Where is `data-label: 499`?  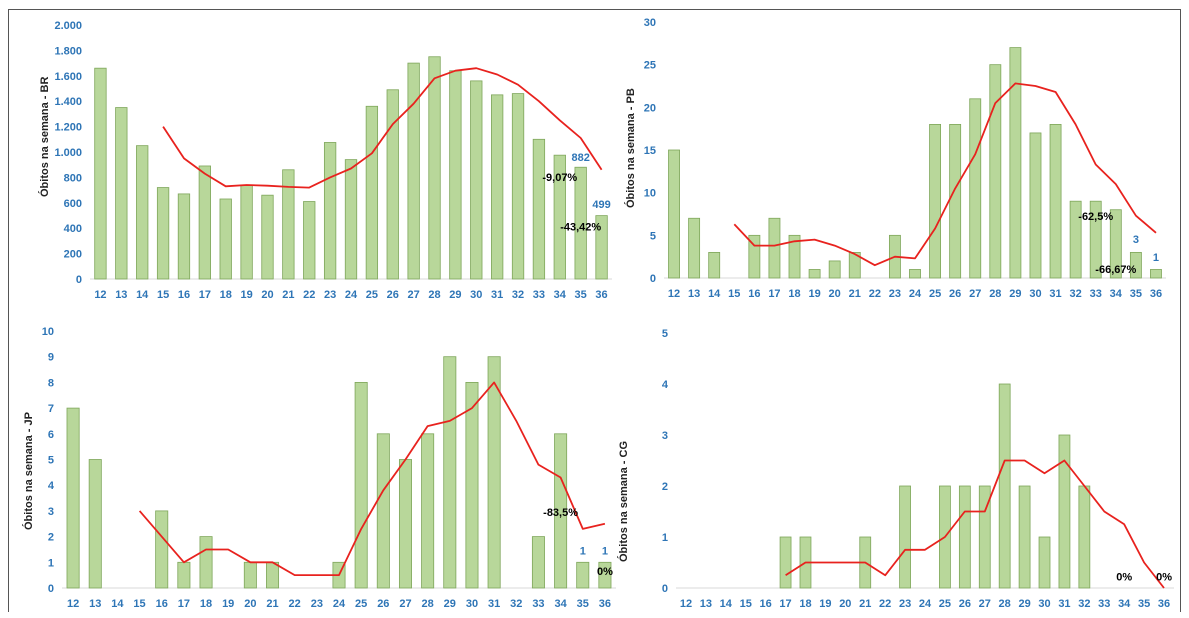
data-label: 499 is located at coordinates (601, 205).